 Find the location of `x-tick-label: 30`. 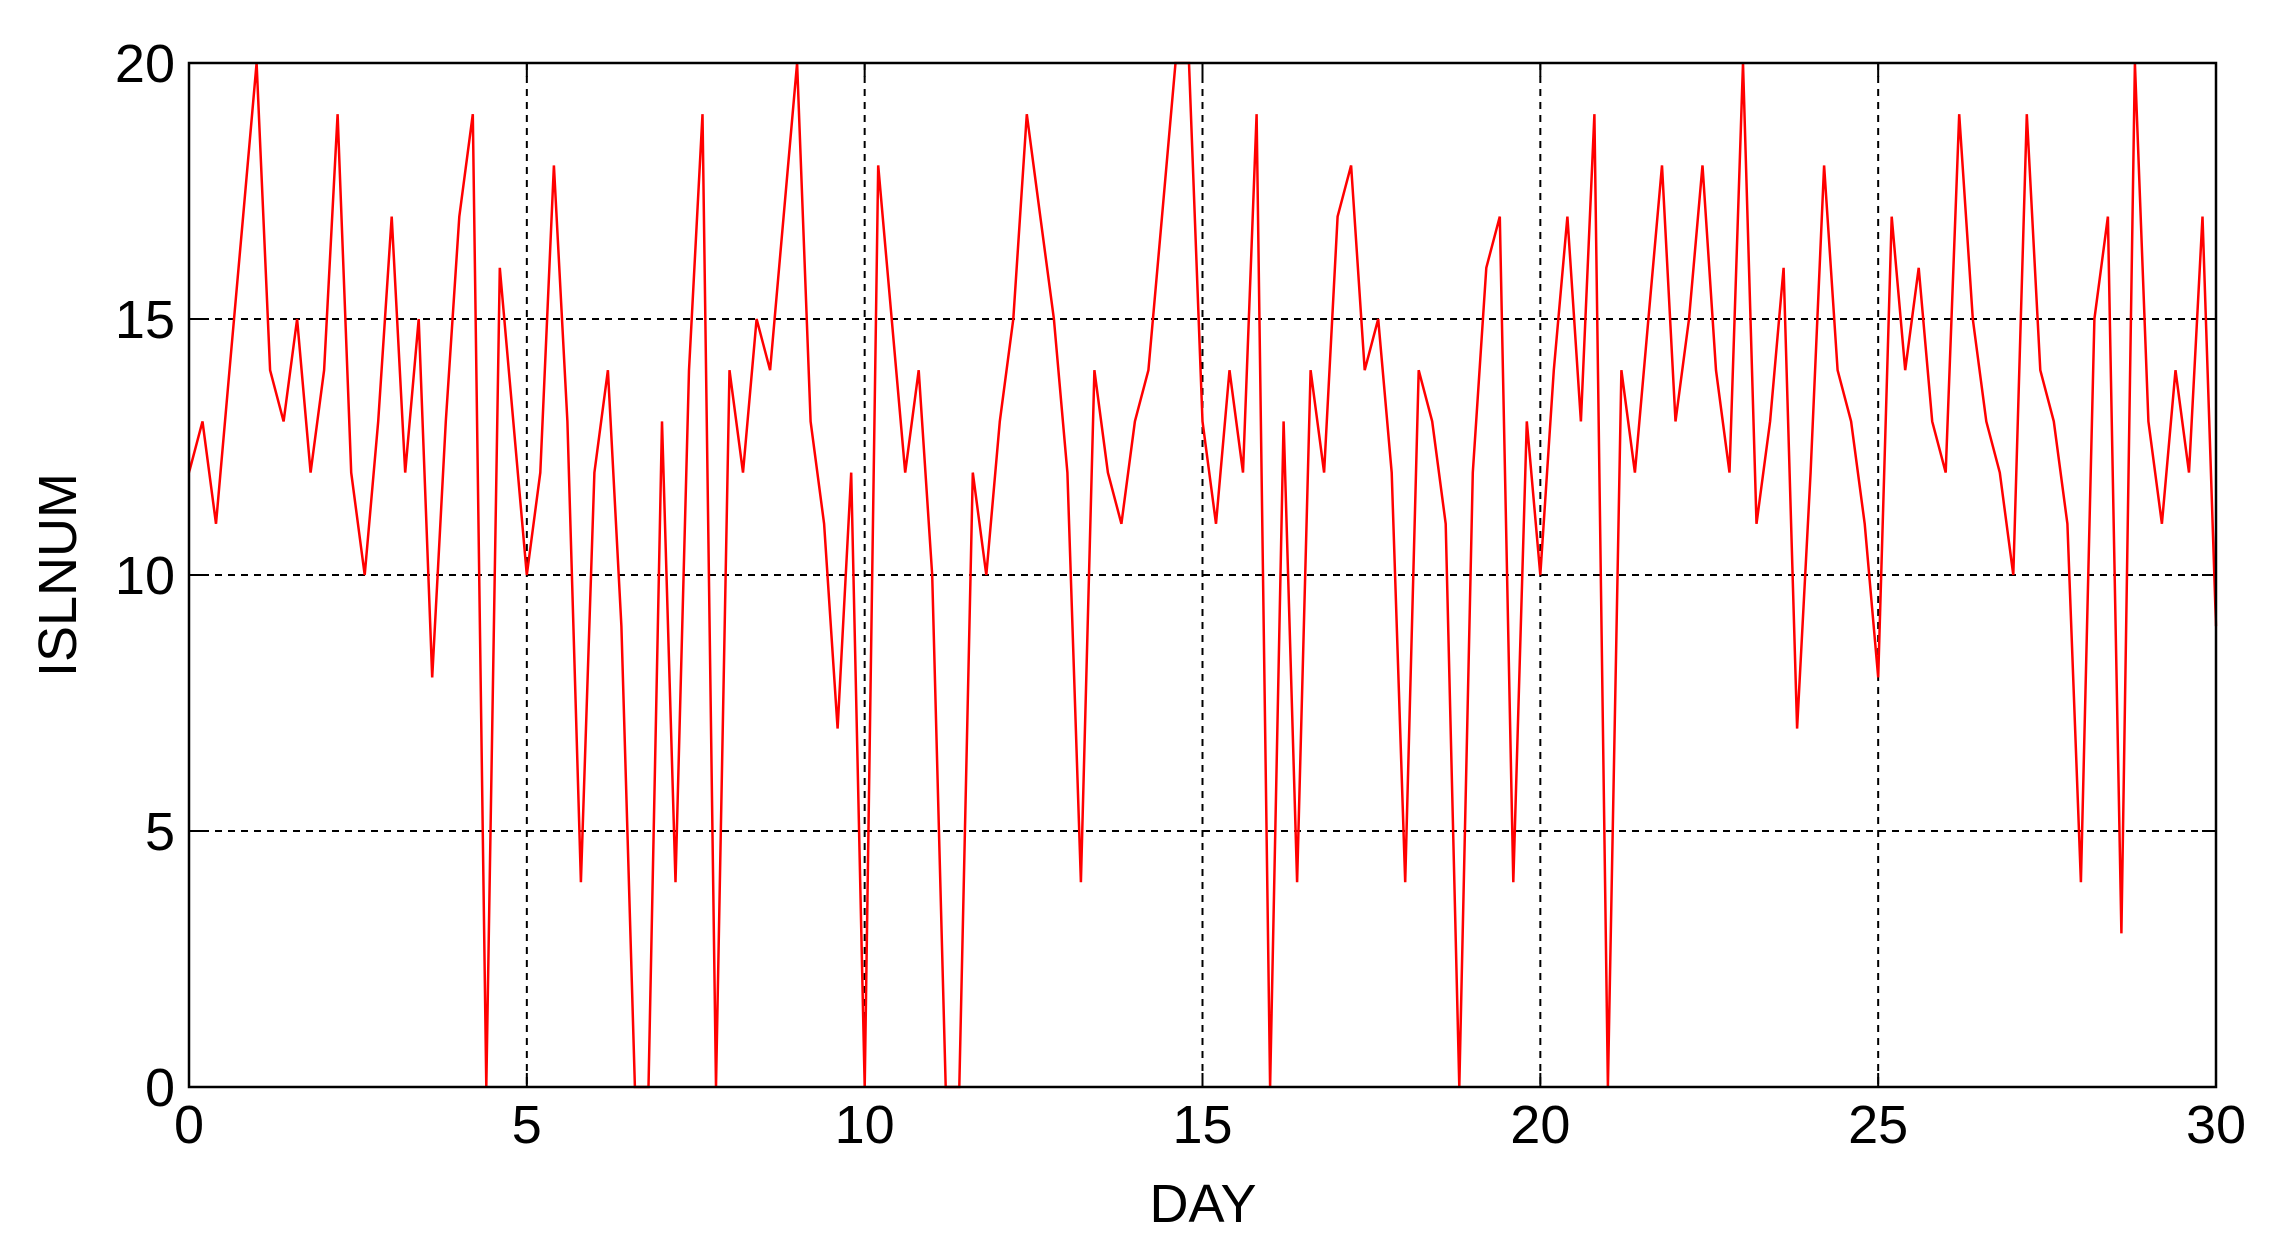

x-tick-label: 30 is located at coordinates (2216, 1125).